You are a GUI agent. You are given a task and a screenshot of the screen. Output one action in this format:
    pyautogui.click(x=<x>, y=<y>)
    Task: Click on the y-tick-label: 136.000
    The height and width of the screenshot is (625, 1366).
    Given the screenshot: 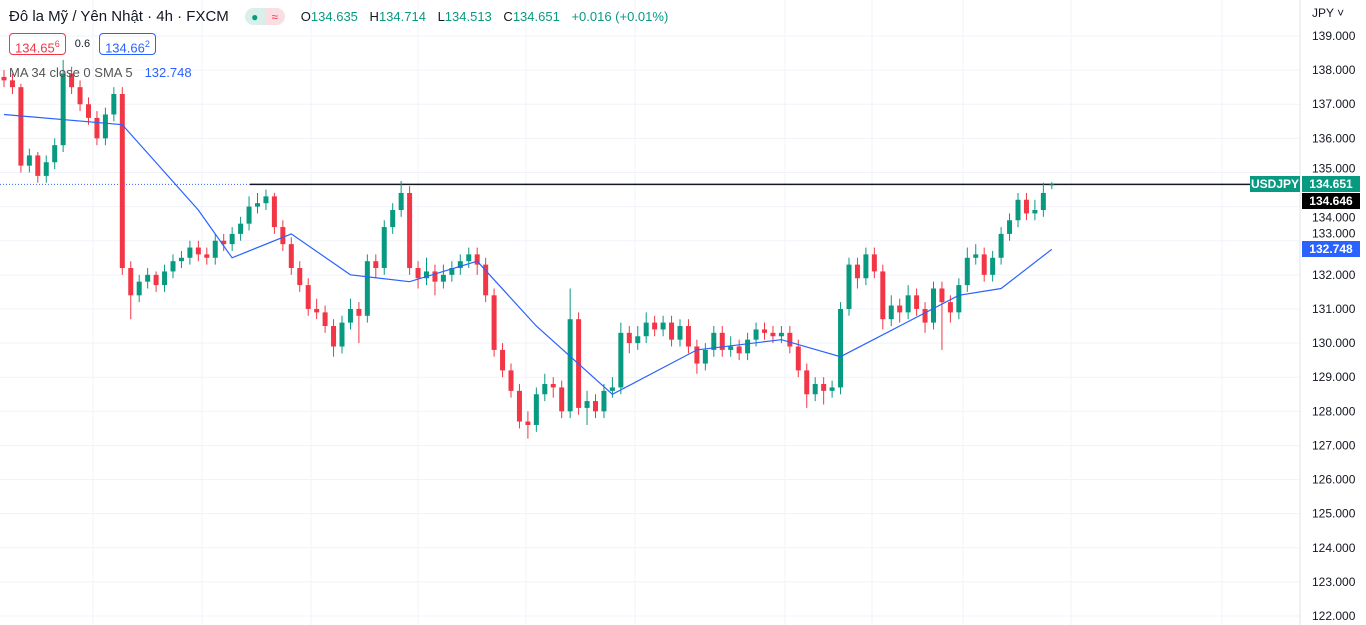 What is the action you would take?
    pyautogui.click(x=1334, y=138)
    